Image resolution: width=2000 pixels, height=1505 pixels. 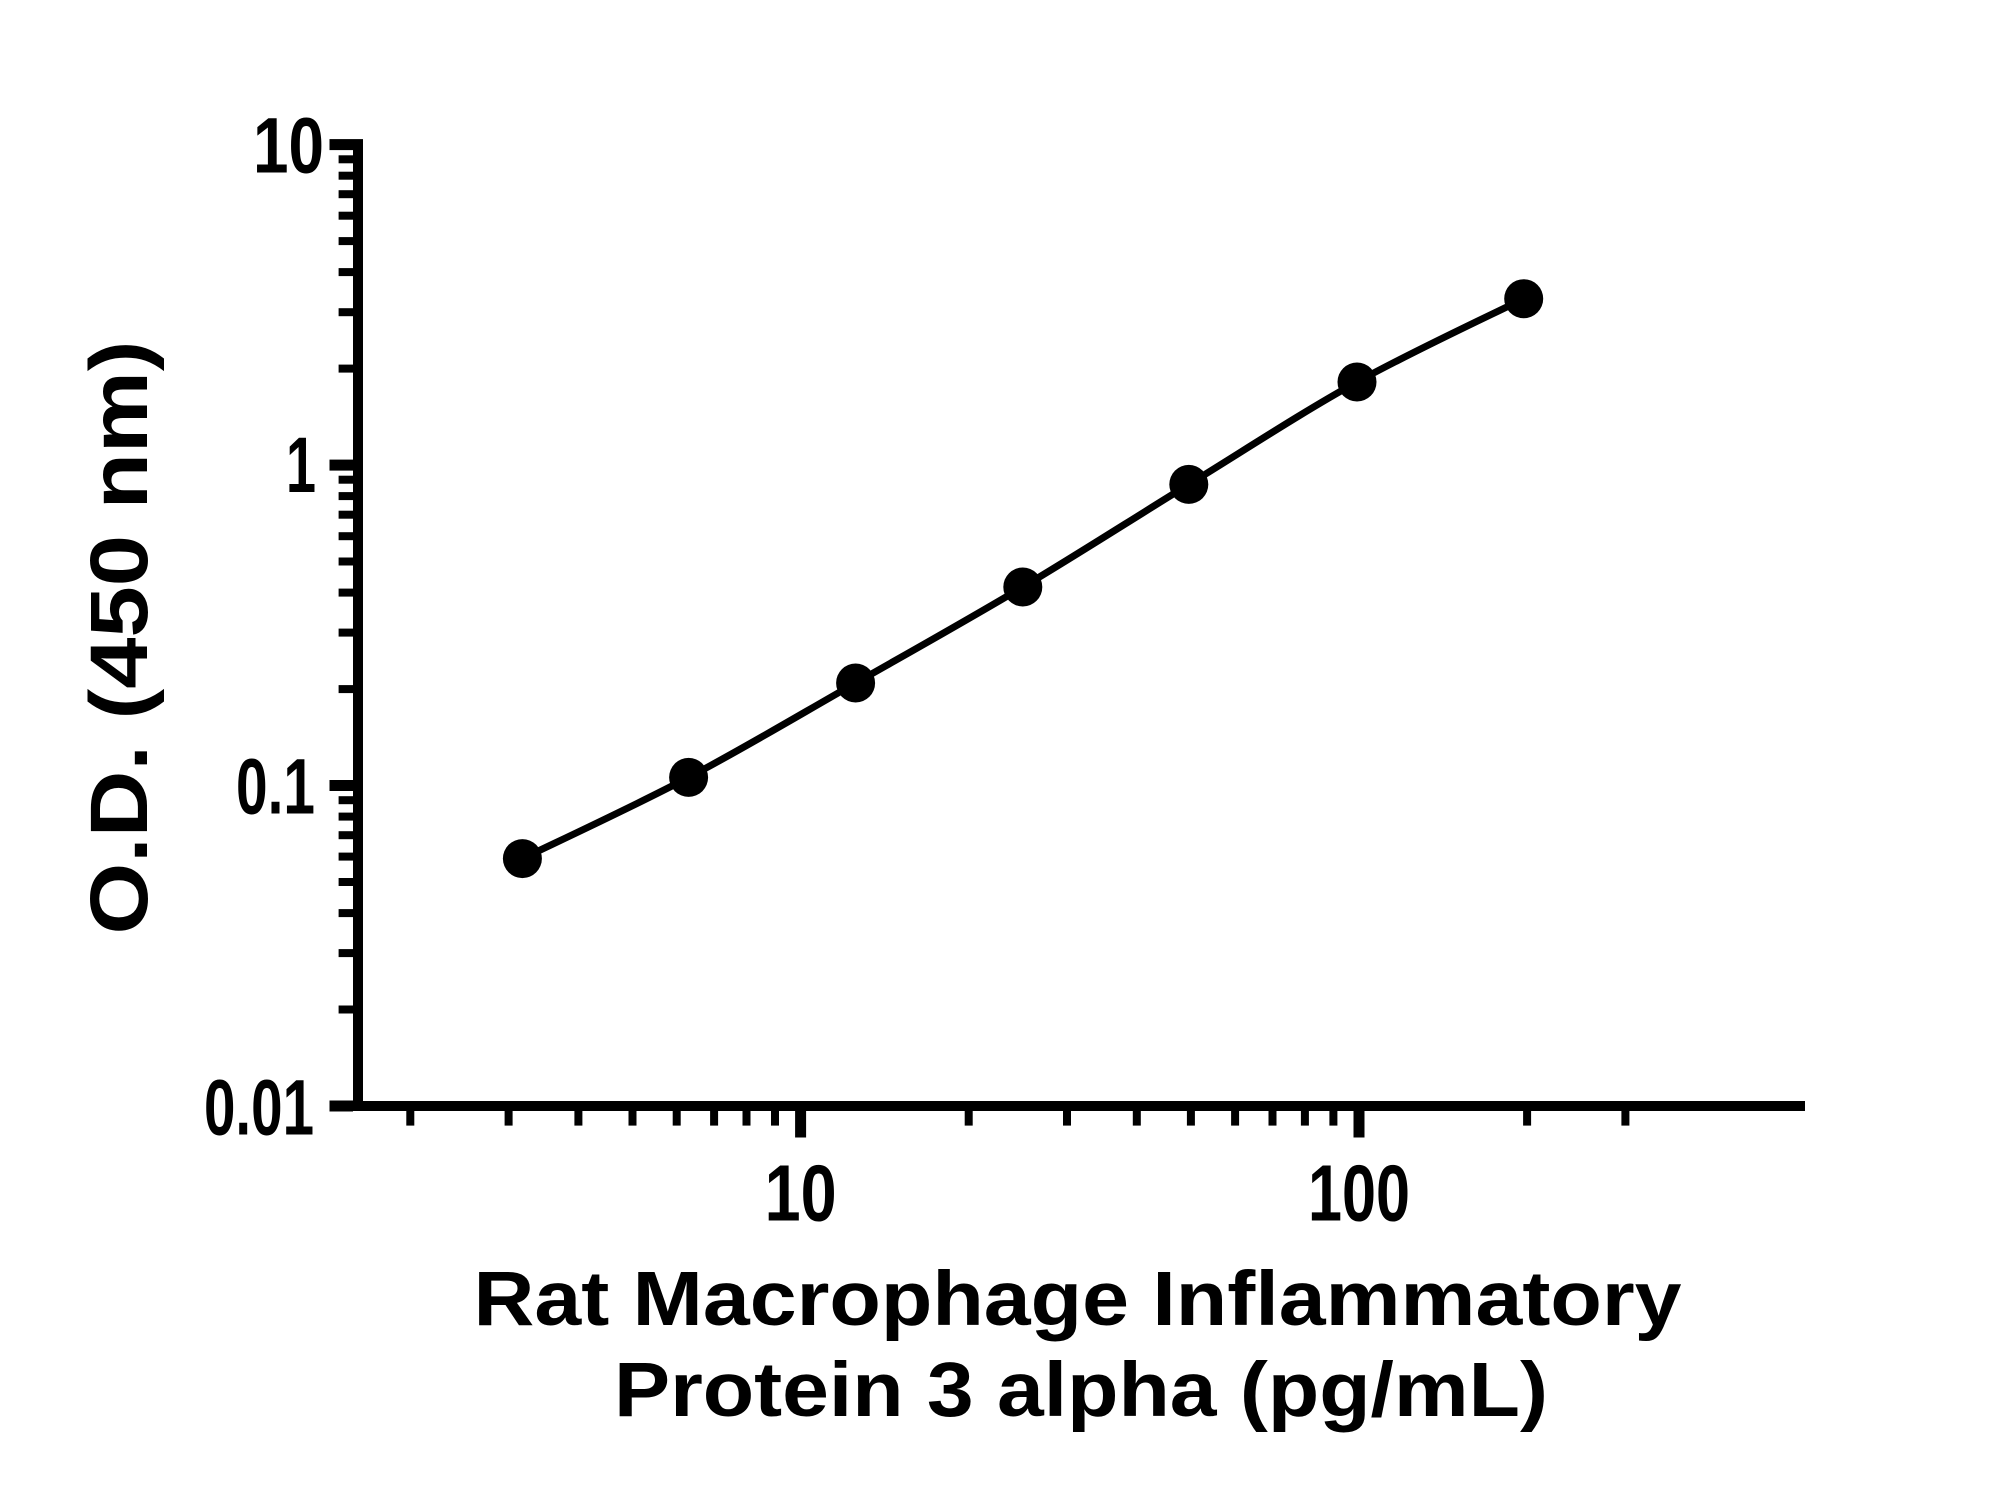 I want to click on svg-text: Protein 3 alpha (pg/mL), so click(x=1081, y=1390).